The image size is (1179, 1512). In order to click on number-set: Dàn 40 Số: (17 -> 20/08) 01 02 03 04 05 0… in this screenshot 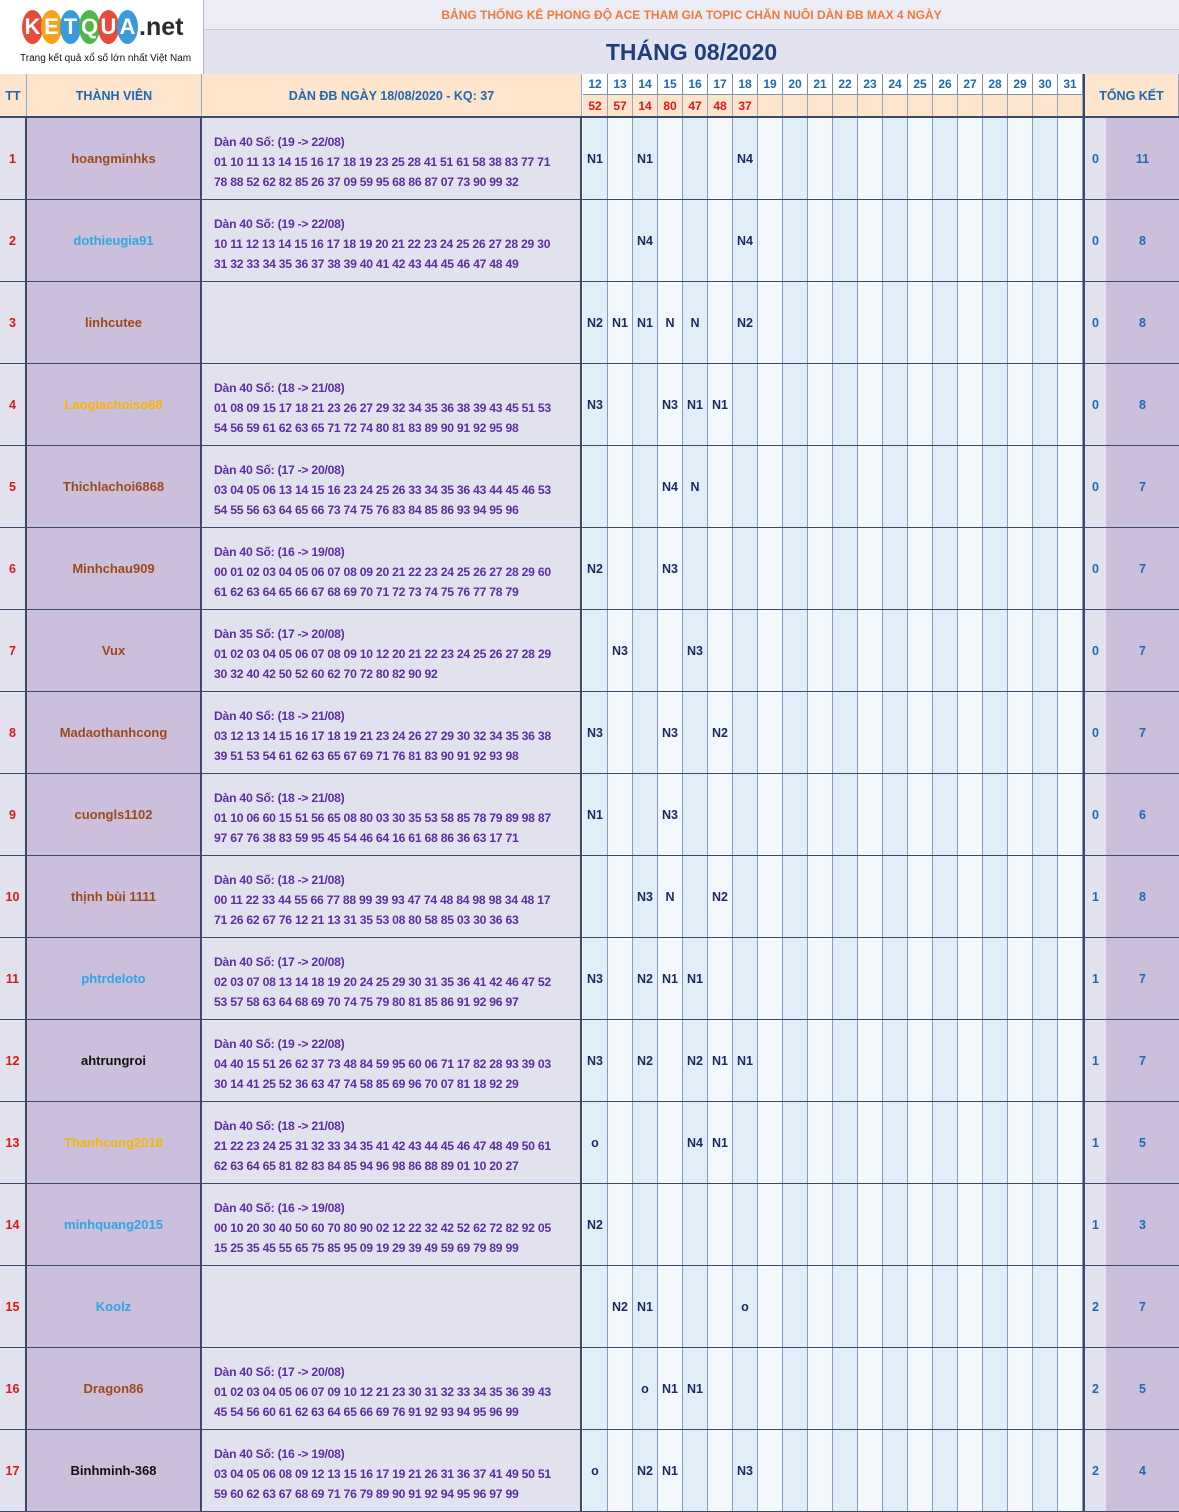, I will do `click(392, 1388)`.